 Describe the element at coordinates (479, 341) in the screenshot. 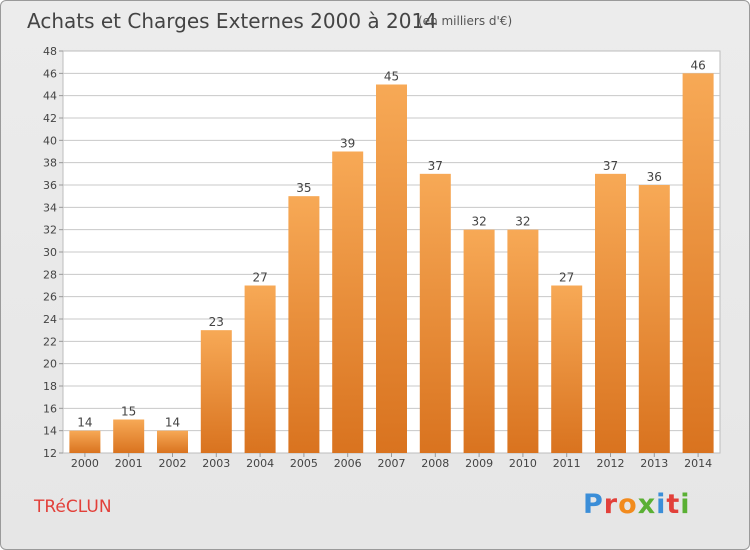

I see `bar-2009` at that location.